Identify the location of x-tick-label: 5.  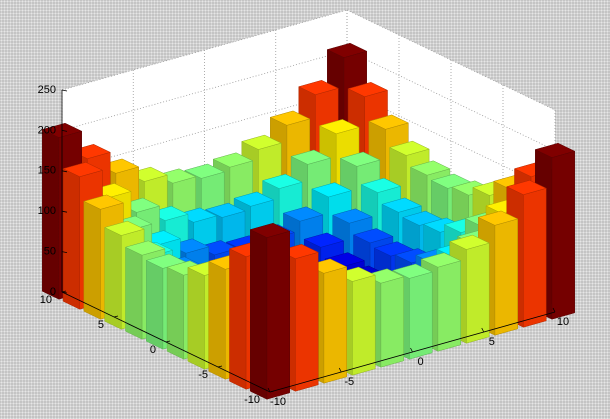
(492, 342).